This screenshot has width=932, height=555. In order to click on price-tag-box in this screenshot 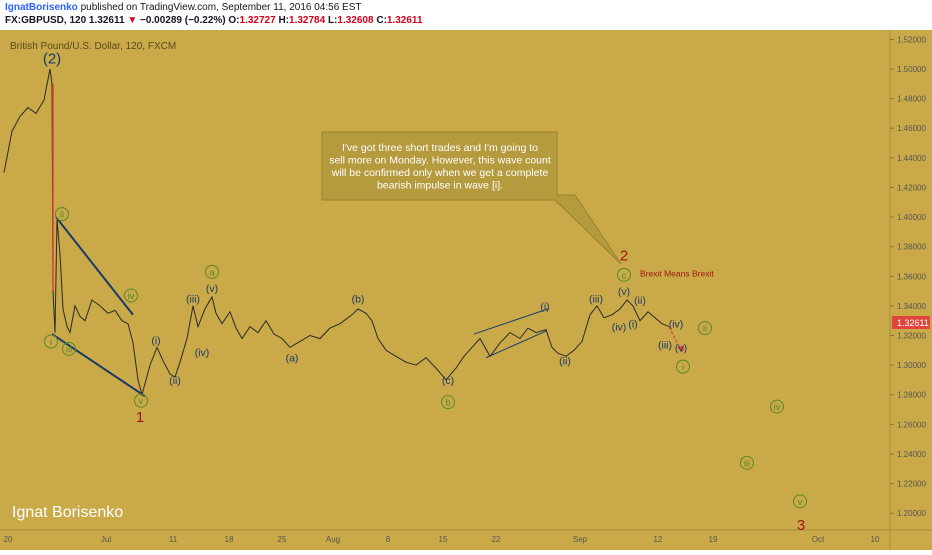, I will do `click(911, 322)`.